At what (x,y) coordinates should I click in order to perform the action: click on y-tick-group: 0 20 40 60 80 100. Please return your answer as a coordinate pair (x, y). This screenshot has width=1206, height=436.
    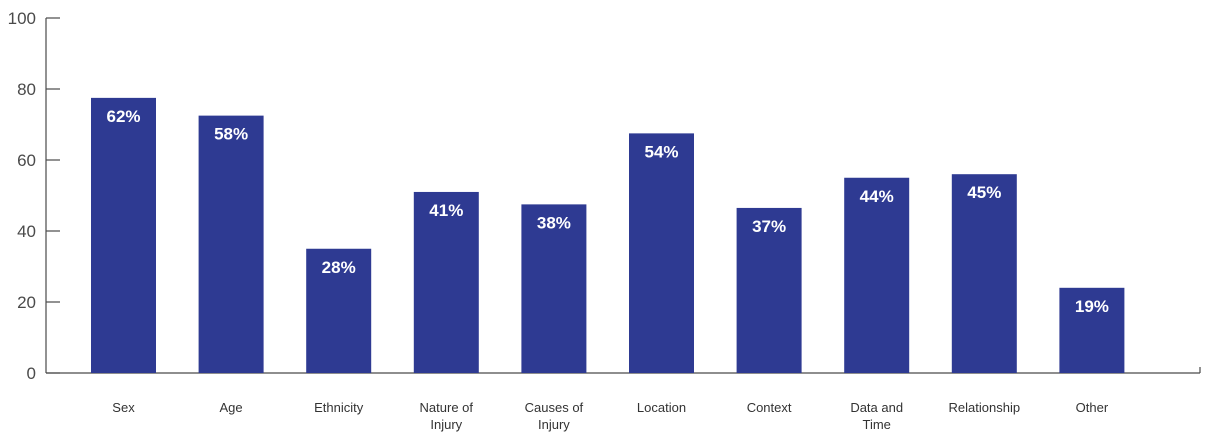
    Looking at the image, I should click on (34, 196).